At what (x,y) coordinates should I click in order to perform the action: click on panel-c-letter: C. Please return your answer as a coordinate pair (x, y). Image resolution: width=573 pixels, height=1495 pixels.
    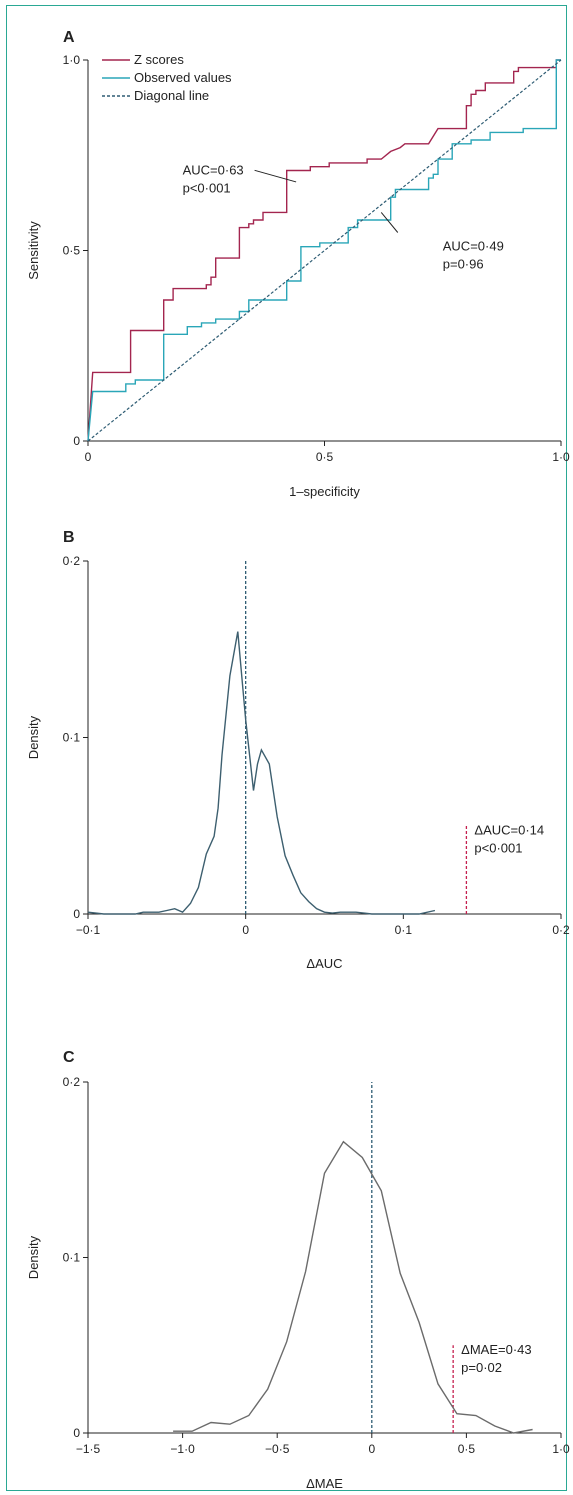
    Looking at the image, I should click on (69, 1057).